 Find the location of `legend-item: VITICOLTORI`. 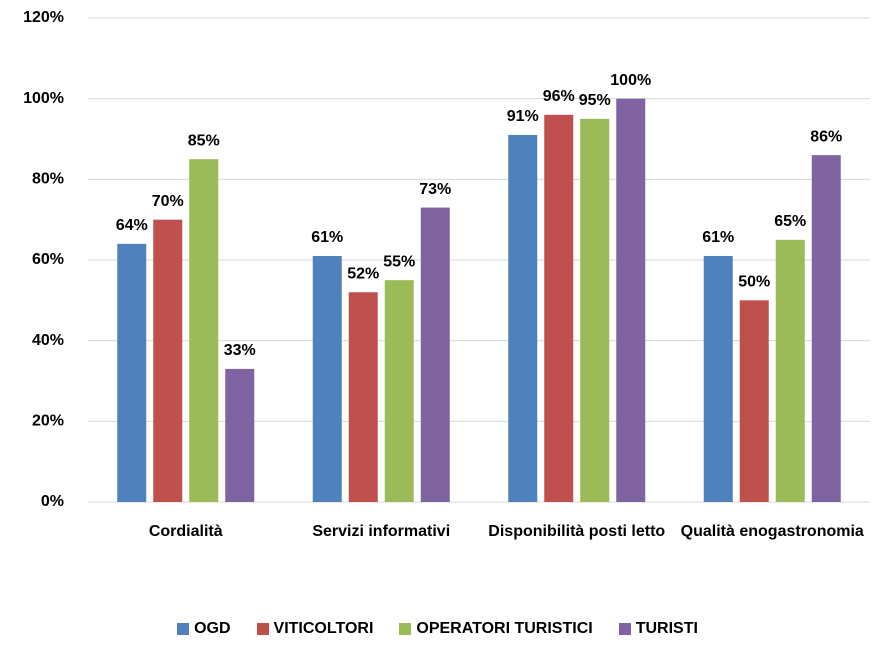

legend-item: VITICOLTORI is located at coordinates (315, 629).